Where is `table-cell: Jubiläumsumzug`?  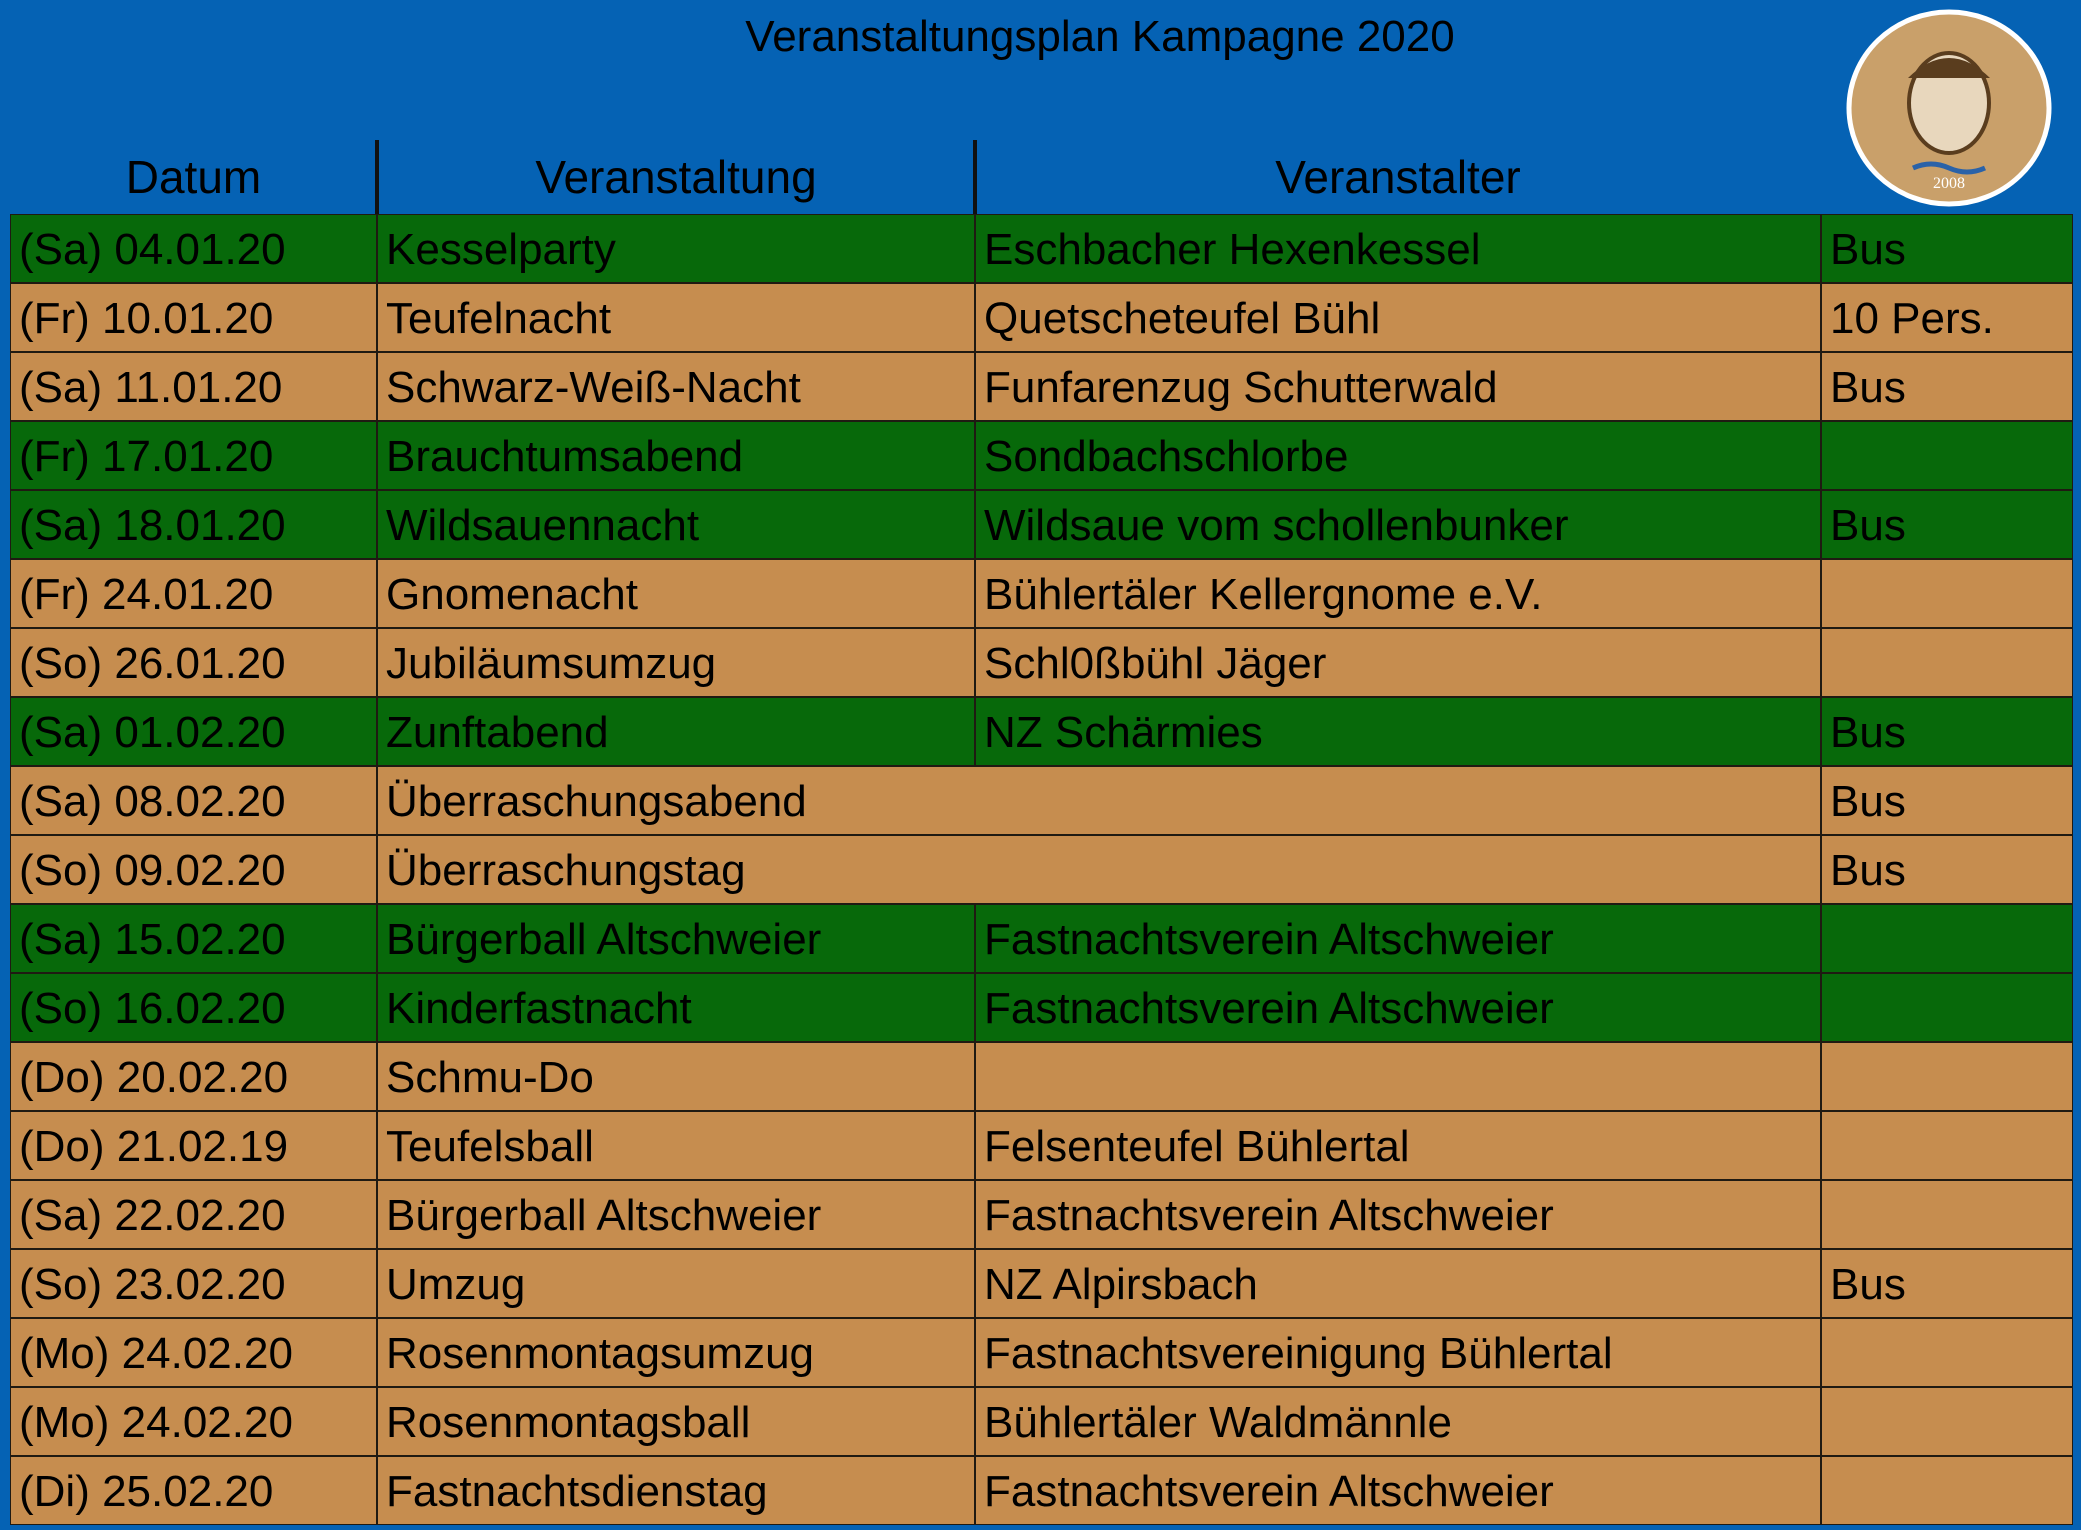 table-cell: Jubiläumsumzug is located at coordinates (676, 662).